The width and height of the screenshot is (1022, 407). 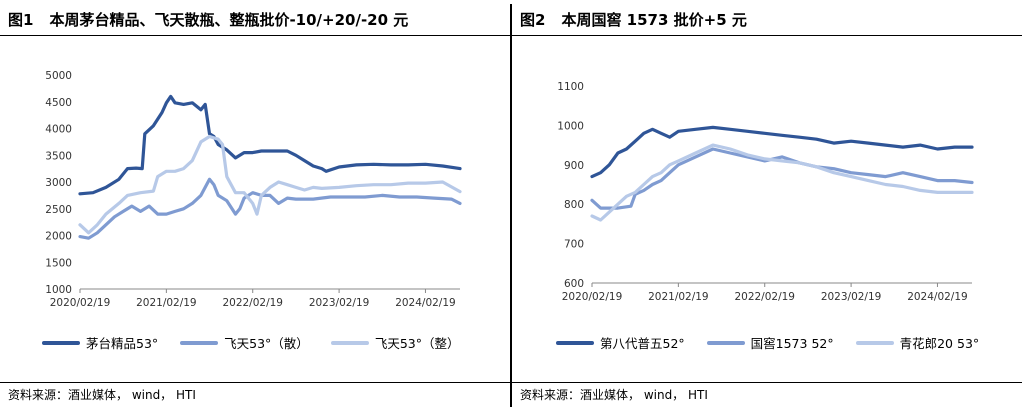 I want to click on figure-number: 图1, so click(x=21, y=20).